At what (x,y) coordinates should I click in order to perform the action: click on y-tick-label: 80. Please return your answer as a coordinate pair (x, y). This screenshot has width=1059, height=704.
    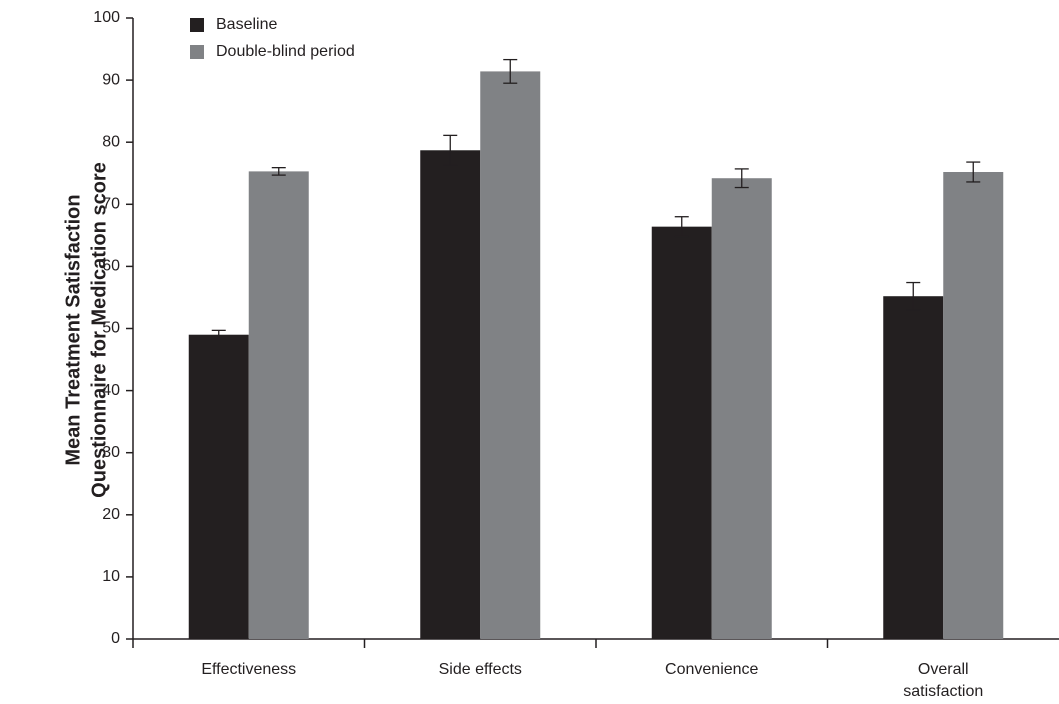
    Looking at the image, I should click on (111, 141).